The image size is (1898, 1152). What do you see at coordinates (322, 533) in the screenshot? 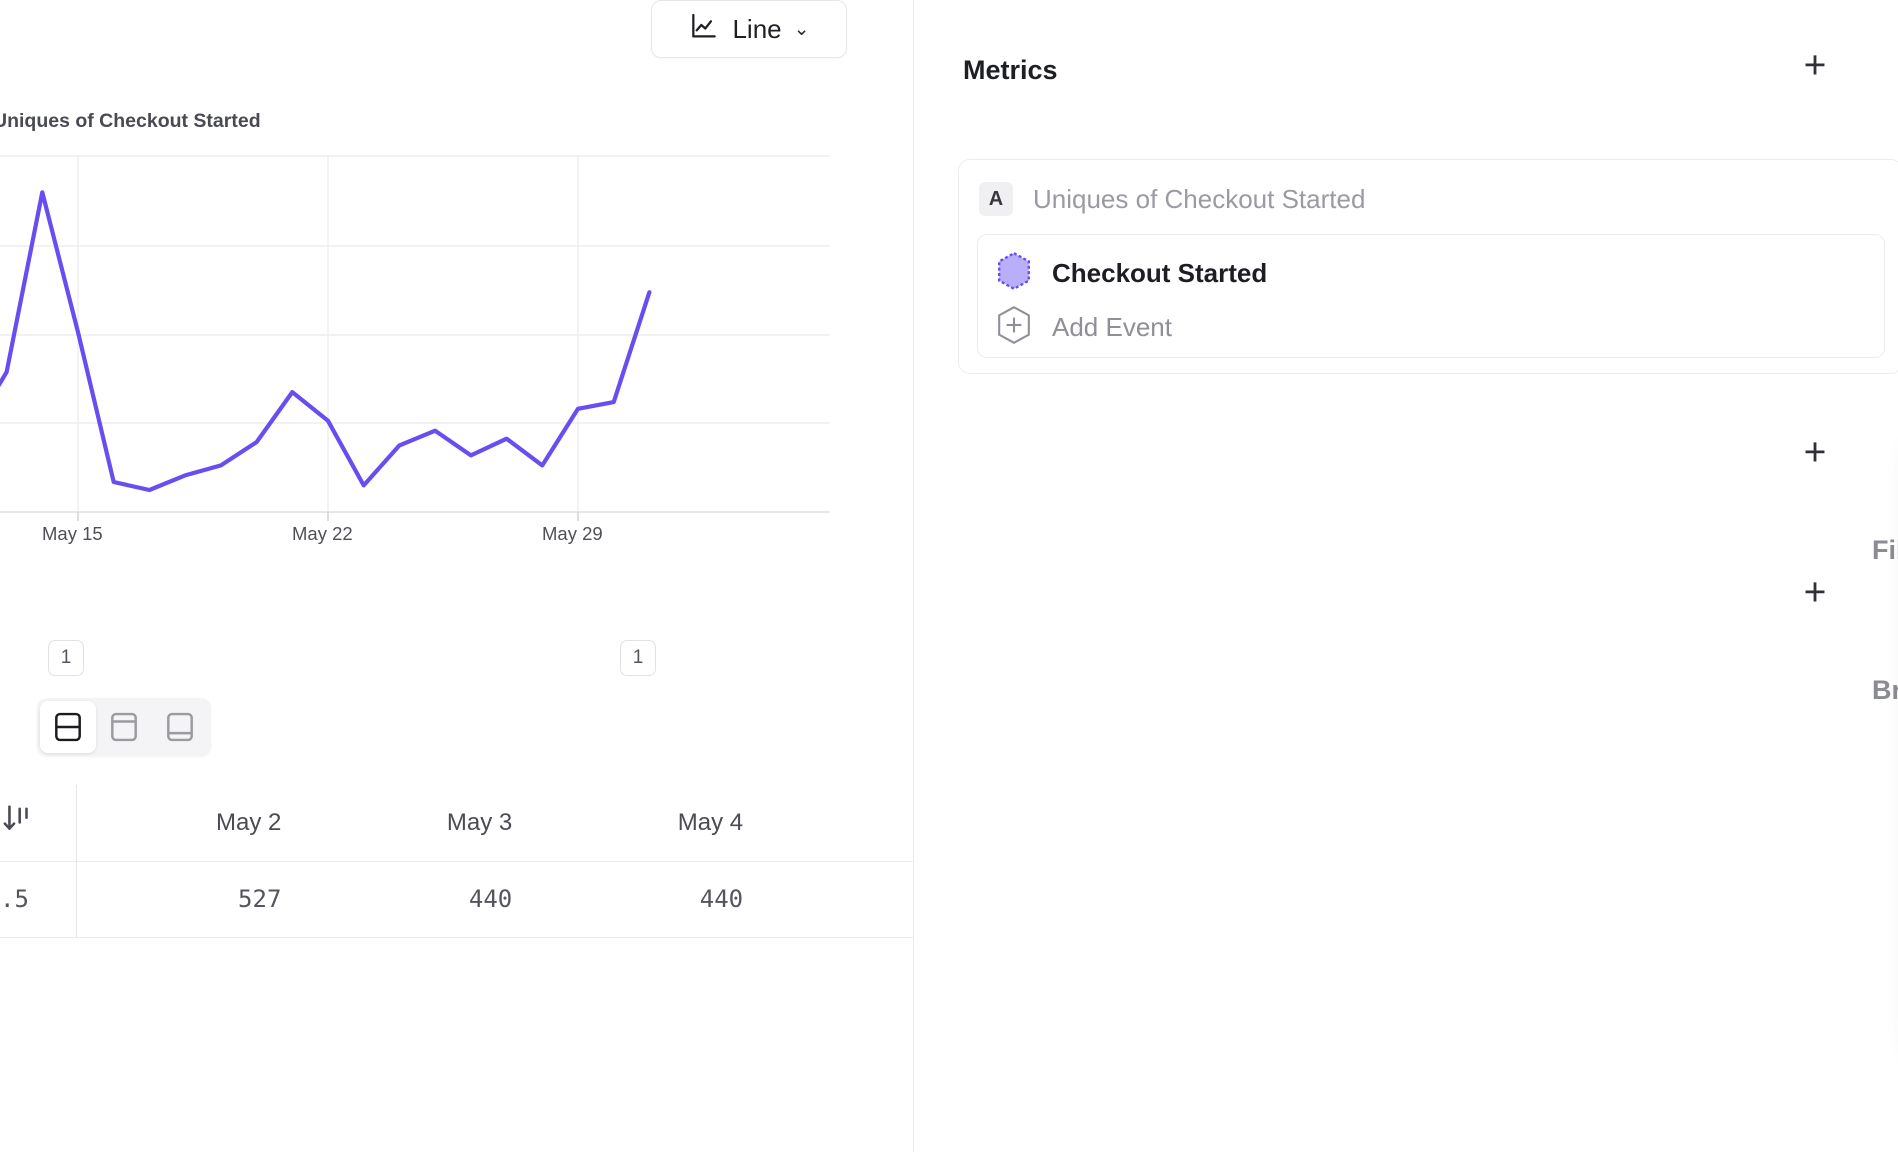
I see `x-tick-label-1: May 22` at bounding box center [322, 533].